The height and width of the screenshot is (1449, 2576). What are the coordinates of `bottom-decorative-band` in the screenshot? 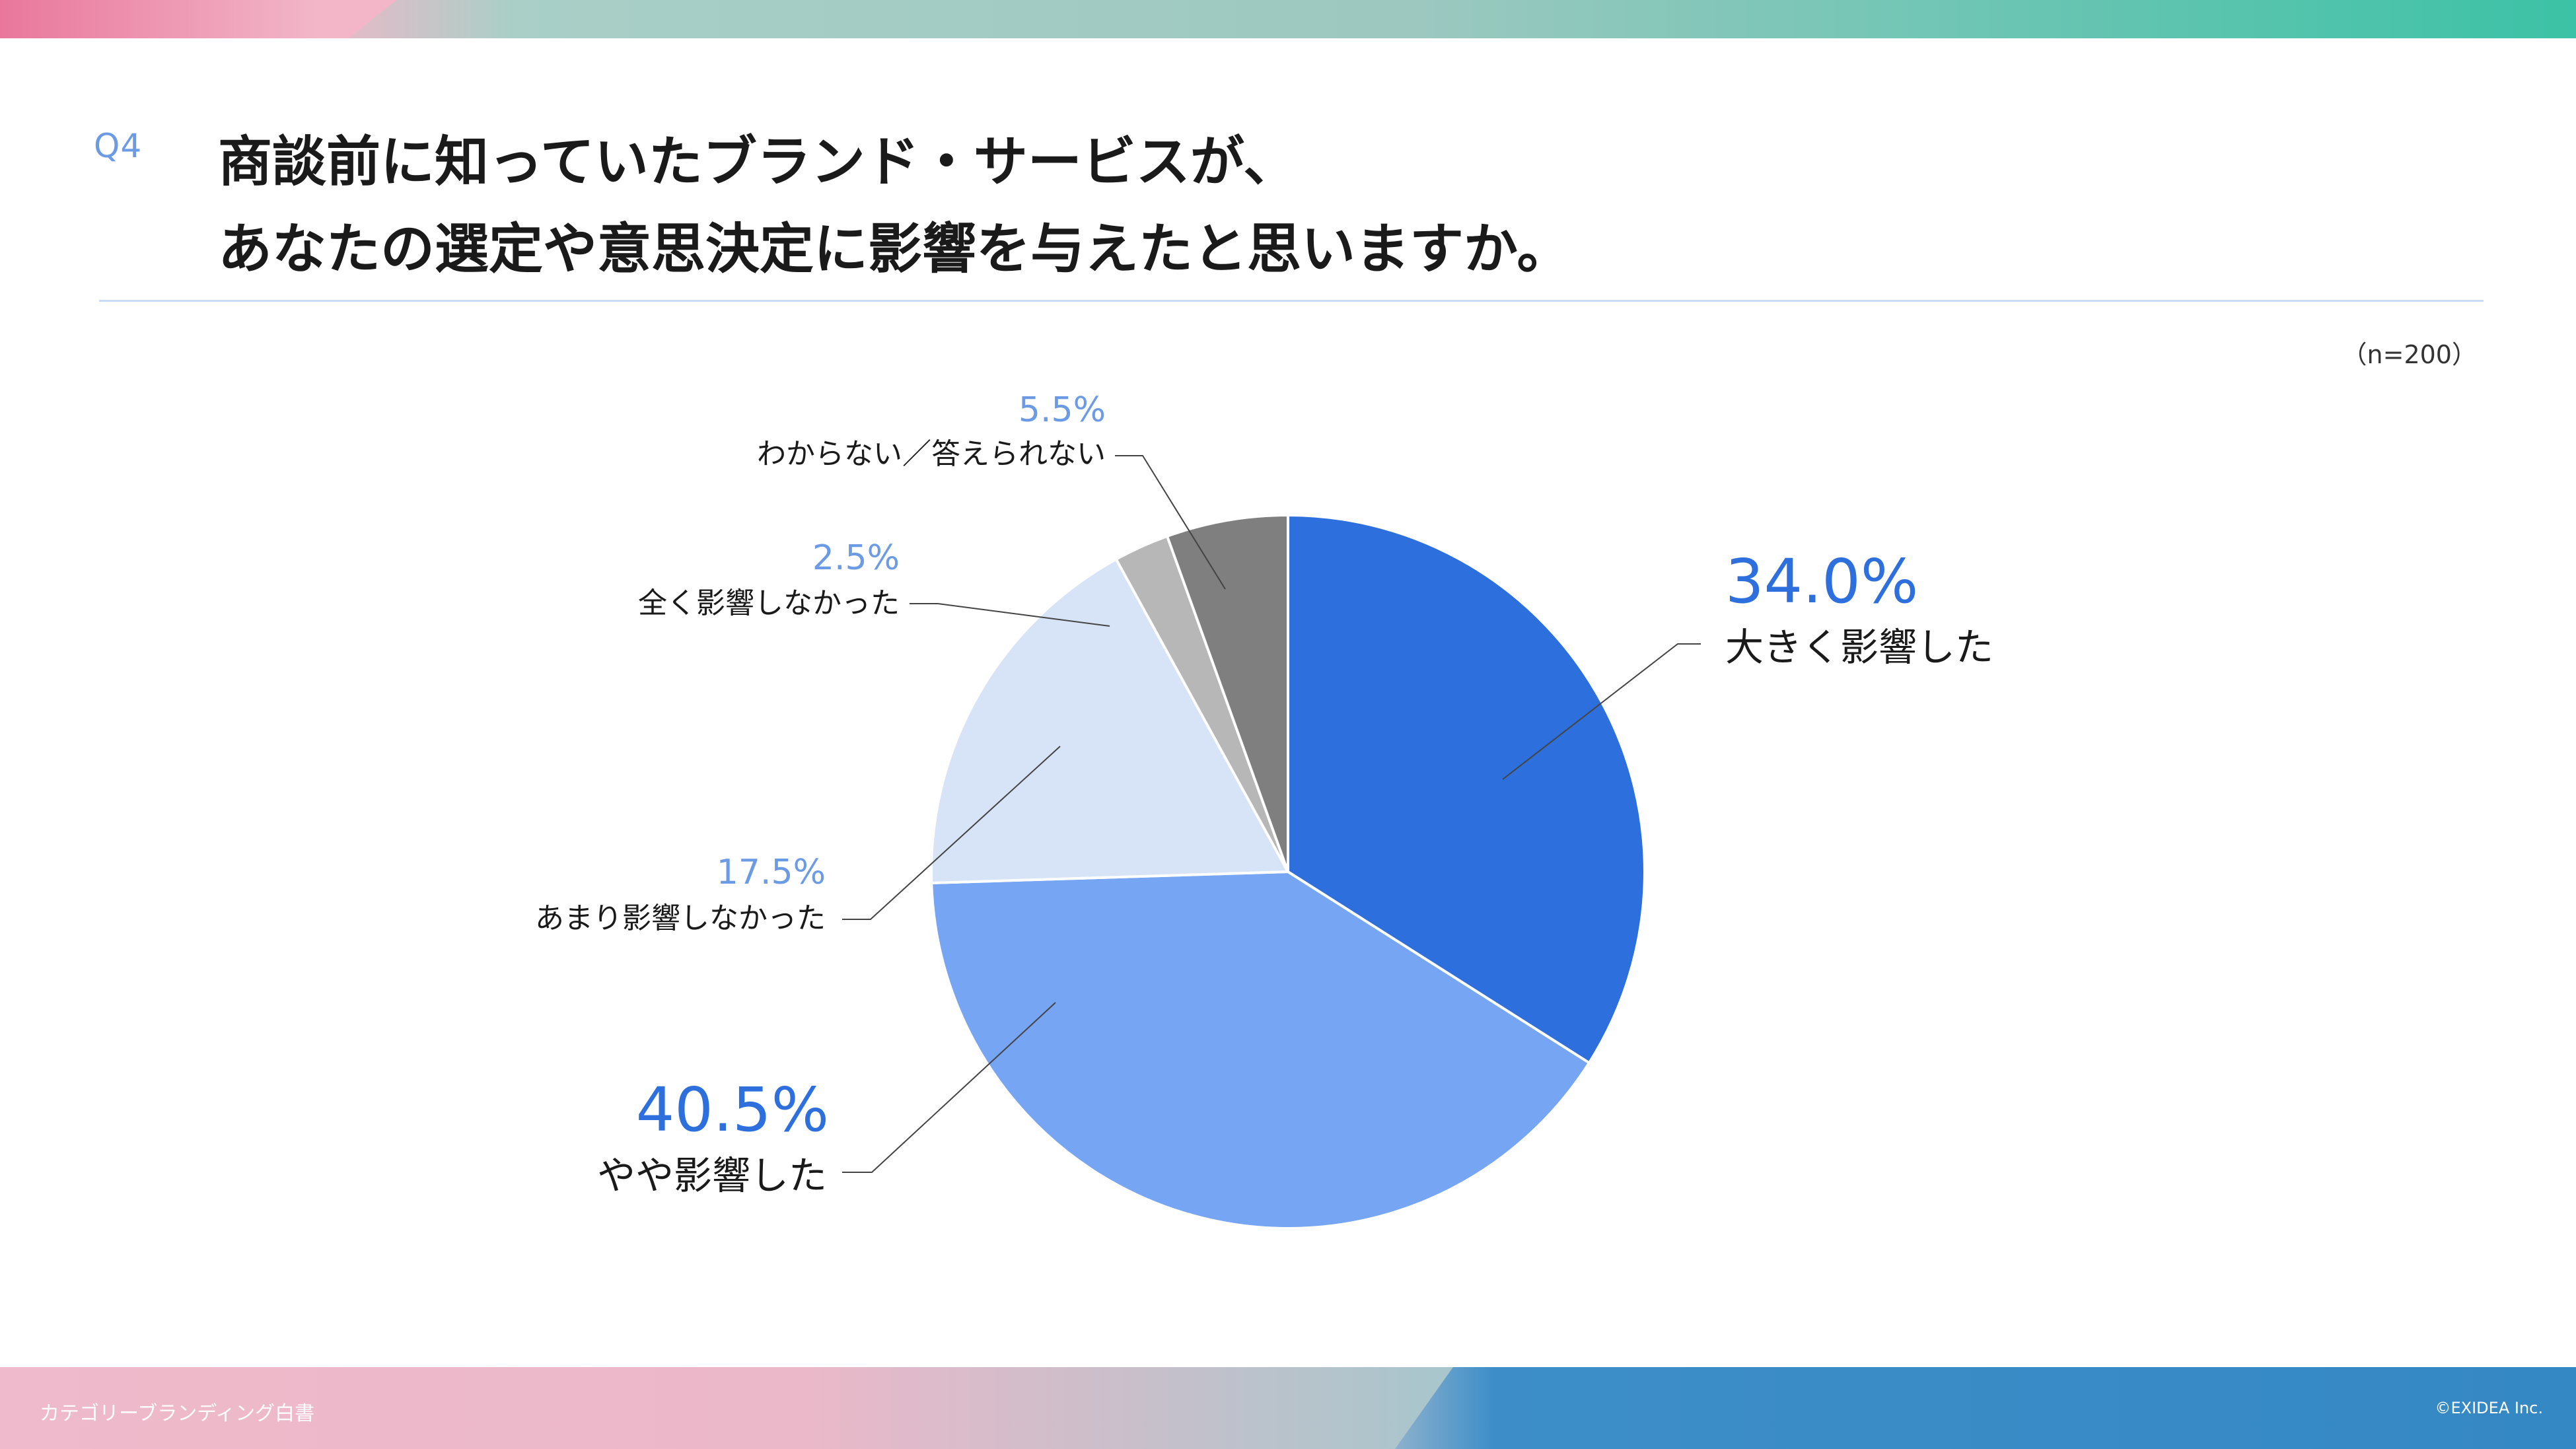 It's located at (1288, 1408).